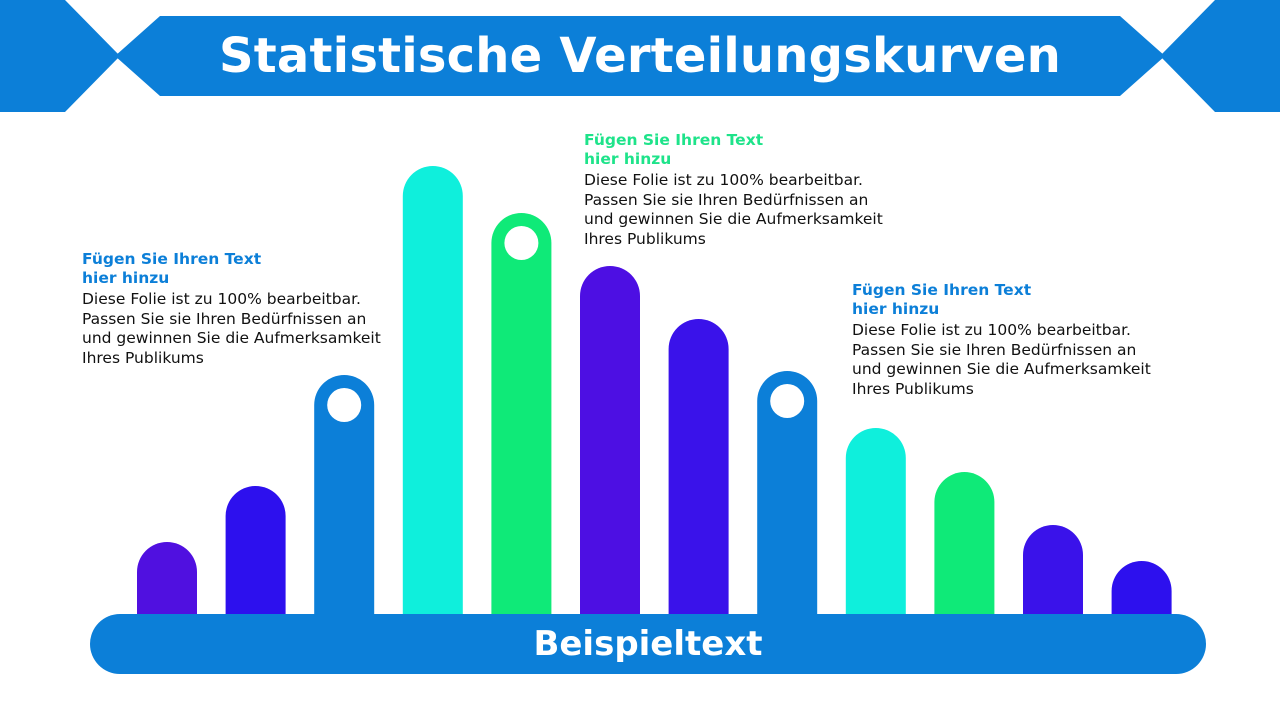 The height and width of the screenshot is (720, 1280). Describe the element at coordinates (344, 405) in the screenshot. I see `bar-3-marker` at that location.